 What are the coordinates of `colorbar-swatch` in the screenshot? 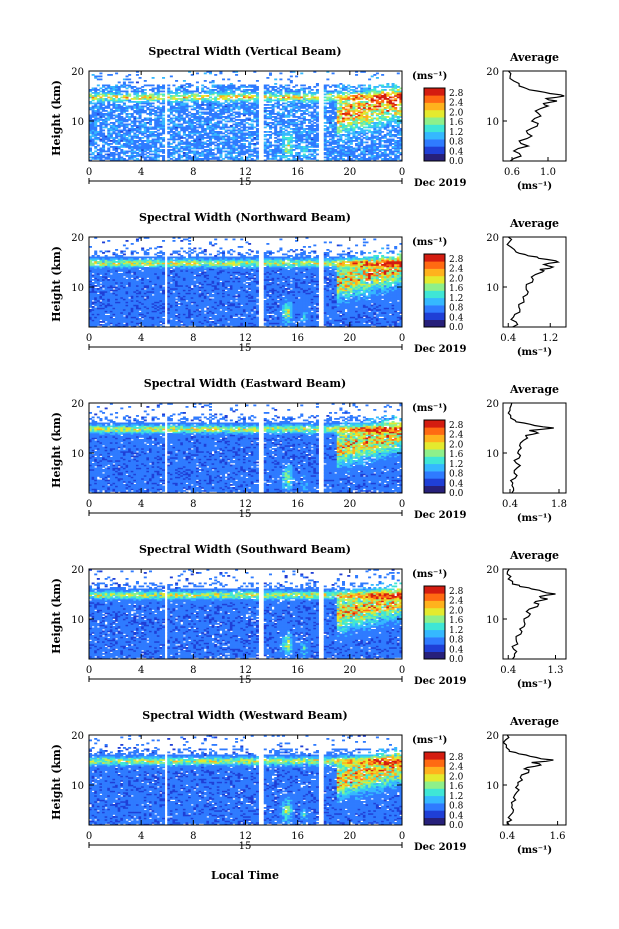 It's located at (434, 158).